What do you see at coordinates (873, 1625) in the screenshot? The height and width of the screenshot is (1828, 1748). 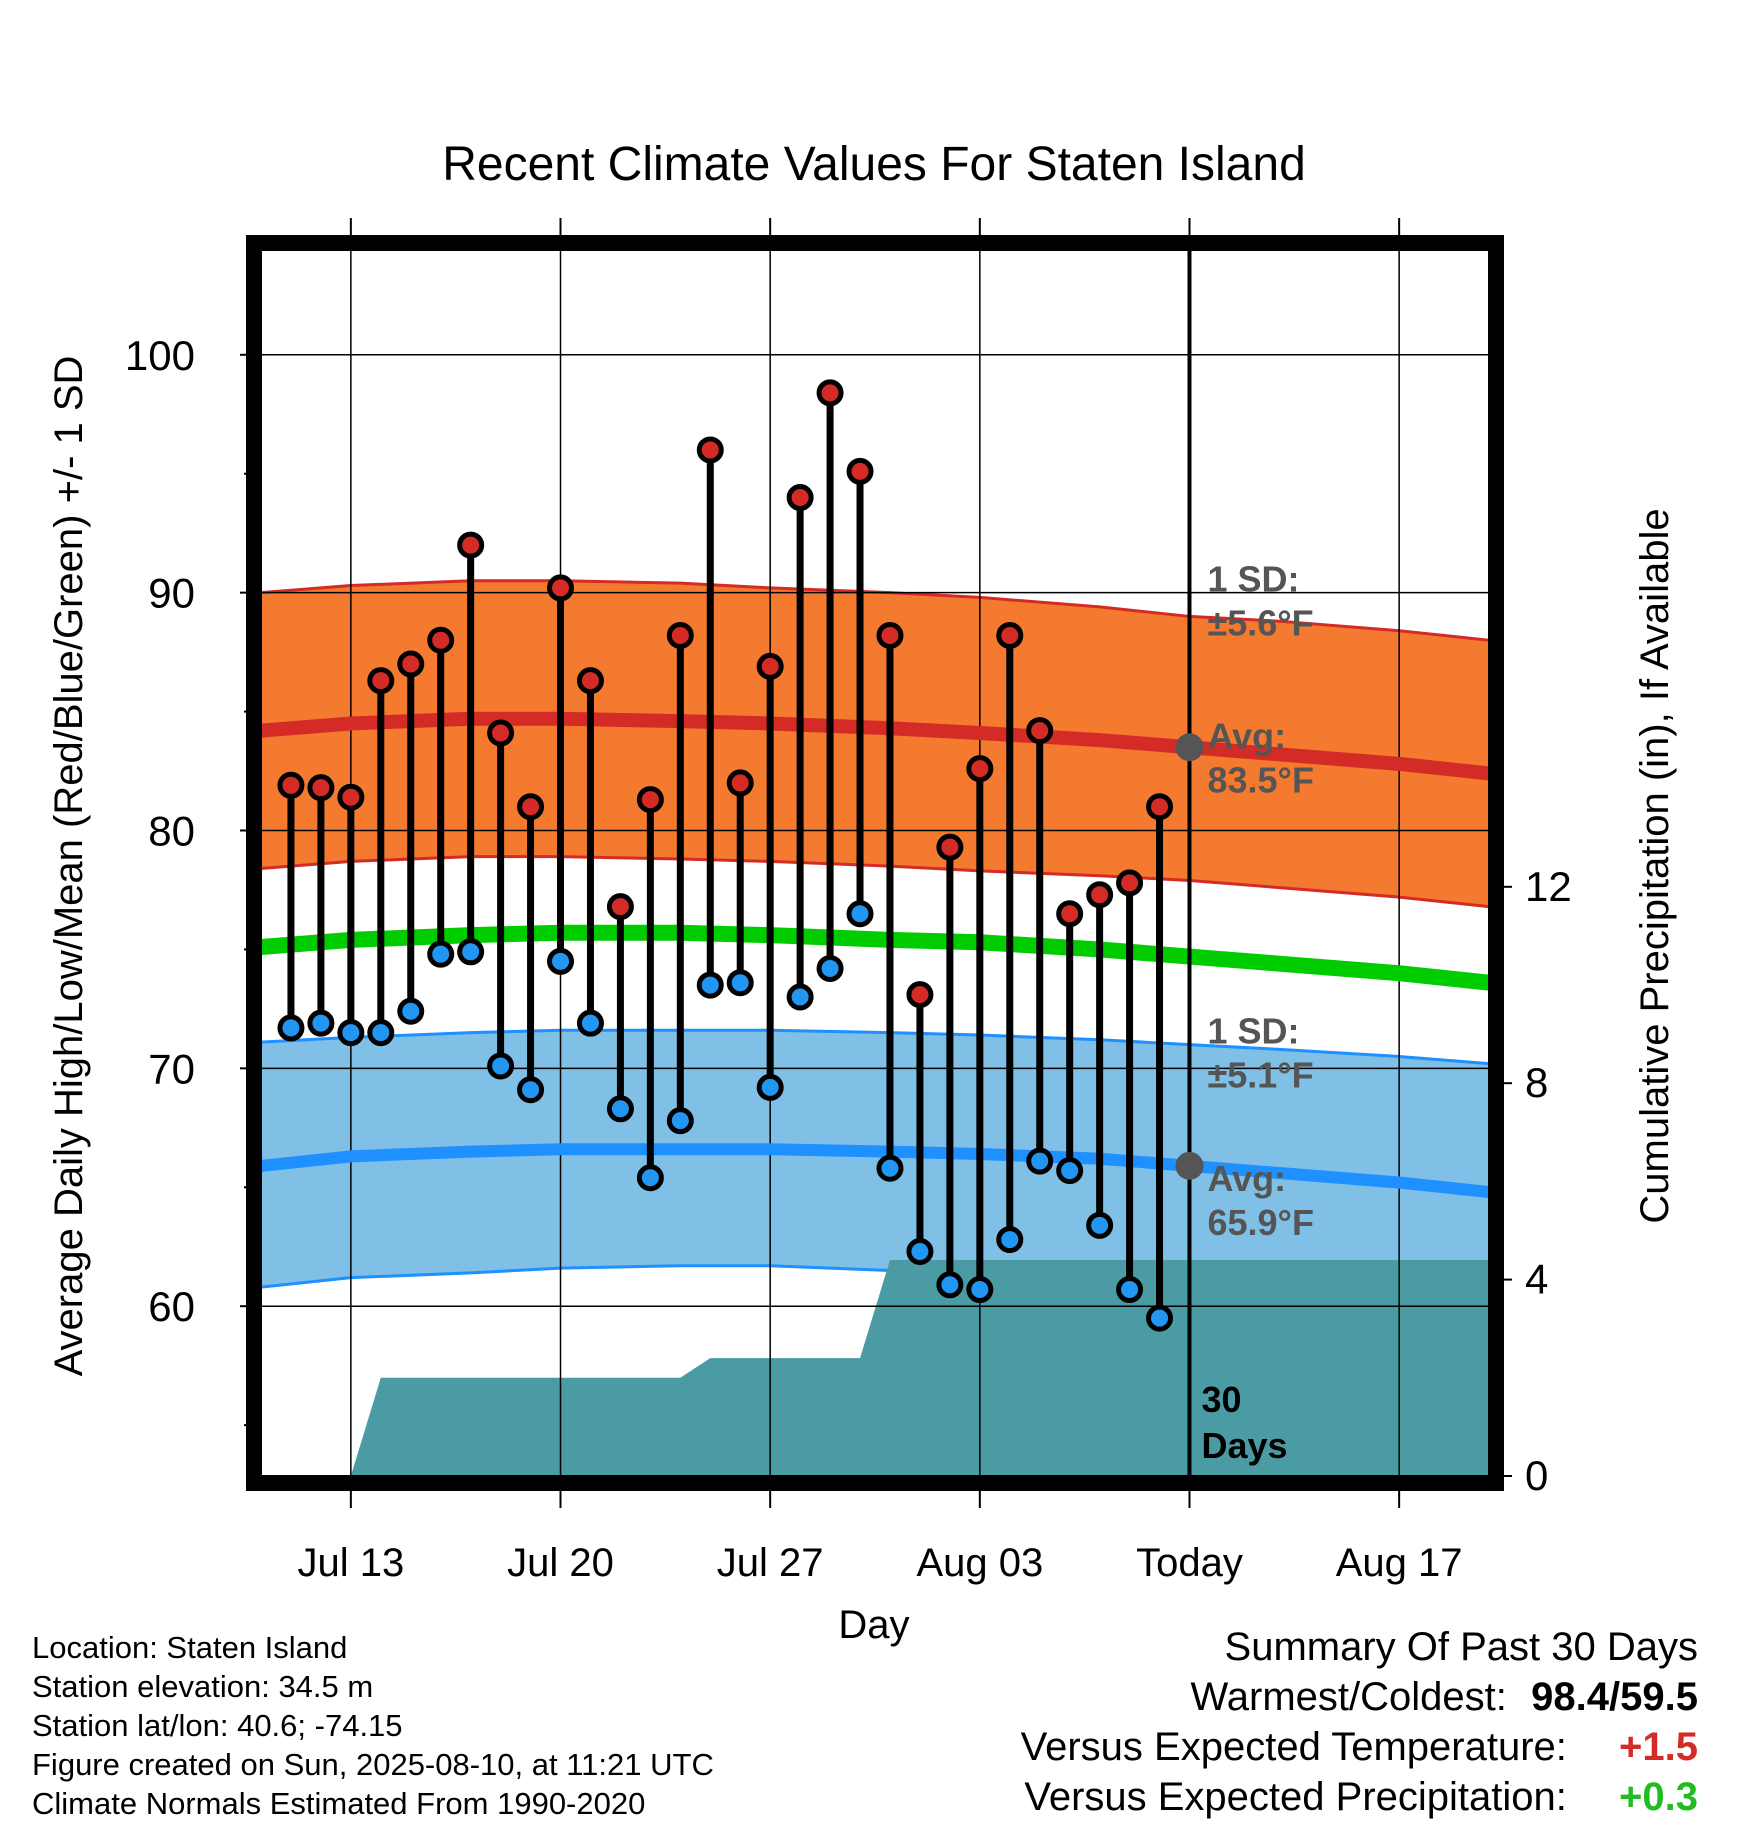 I see `x-axis-label: Day` at bounding box center [873, 1625].